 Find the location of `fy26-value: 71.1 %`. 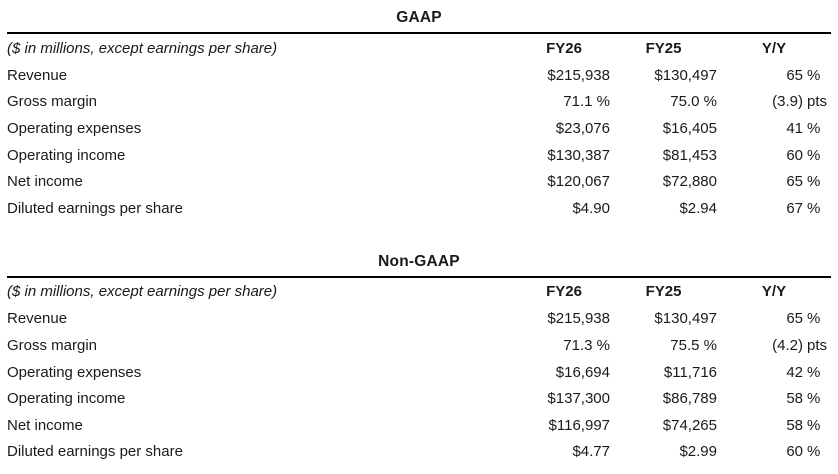

fy26-value: 71.1 % is located at coordinates (586, 102).